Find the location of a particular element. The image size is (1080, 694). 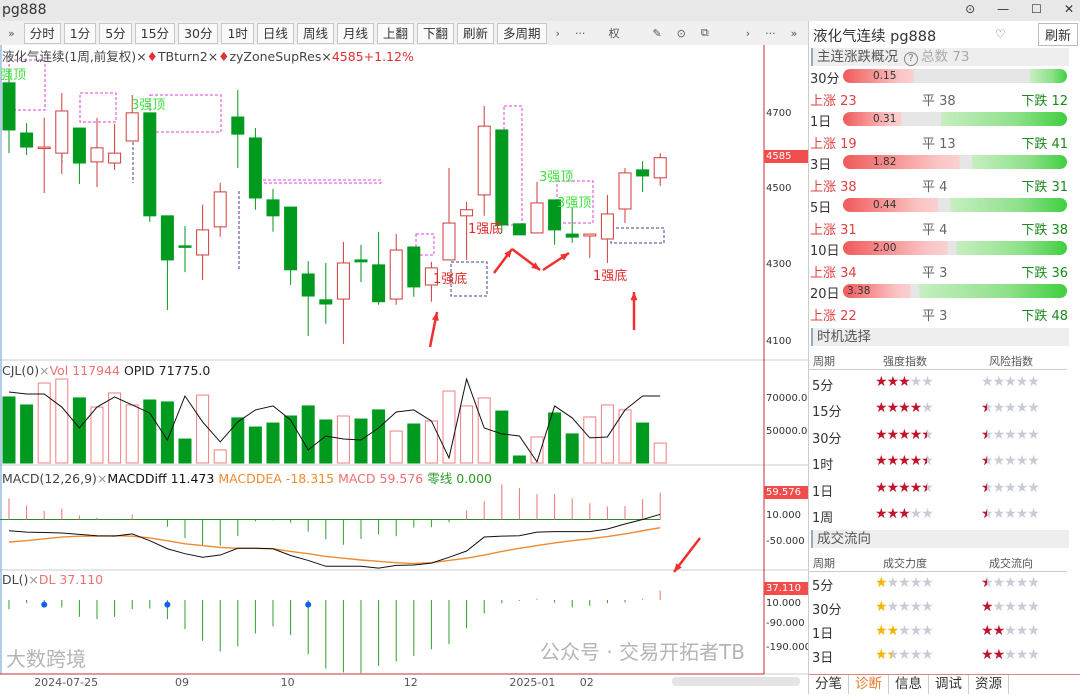

flat-count: 平 38 is located at coordinates (939, 101).